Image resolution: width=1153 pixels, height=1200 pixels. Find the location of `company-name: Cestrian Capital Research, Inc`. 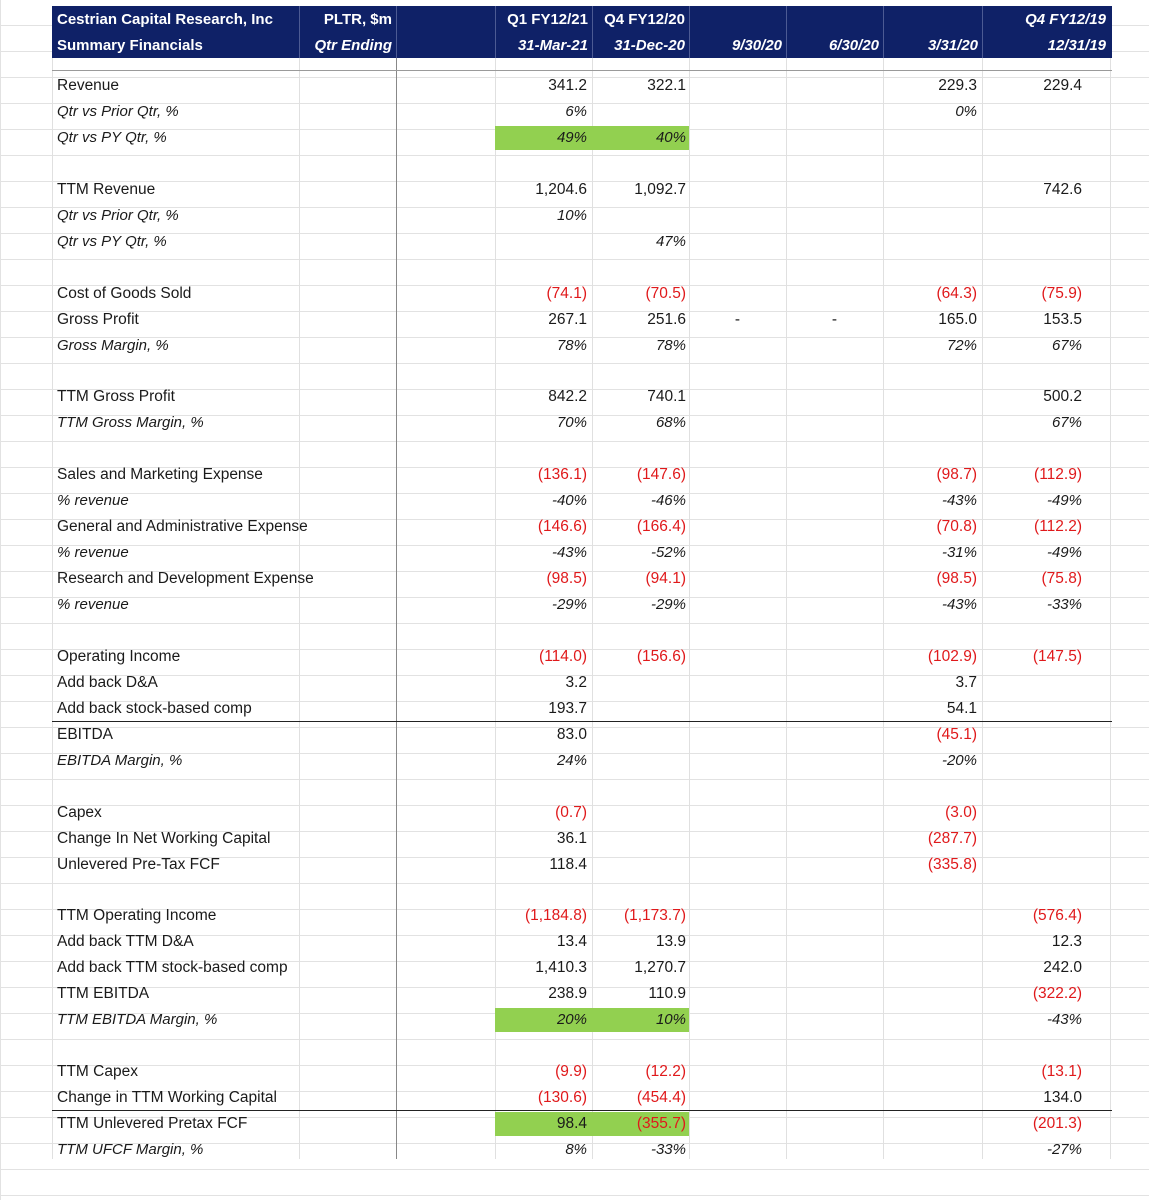

company-name: Cestrian Capital Research, Inc is located at coordinates (165, 19).